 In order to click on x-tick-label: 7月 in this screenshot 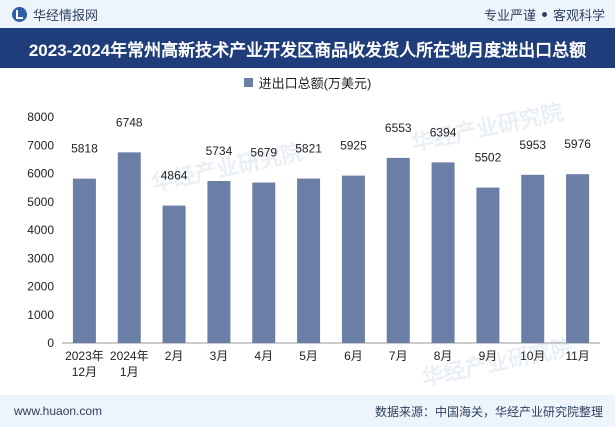, I will do `click(398, 356)`.